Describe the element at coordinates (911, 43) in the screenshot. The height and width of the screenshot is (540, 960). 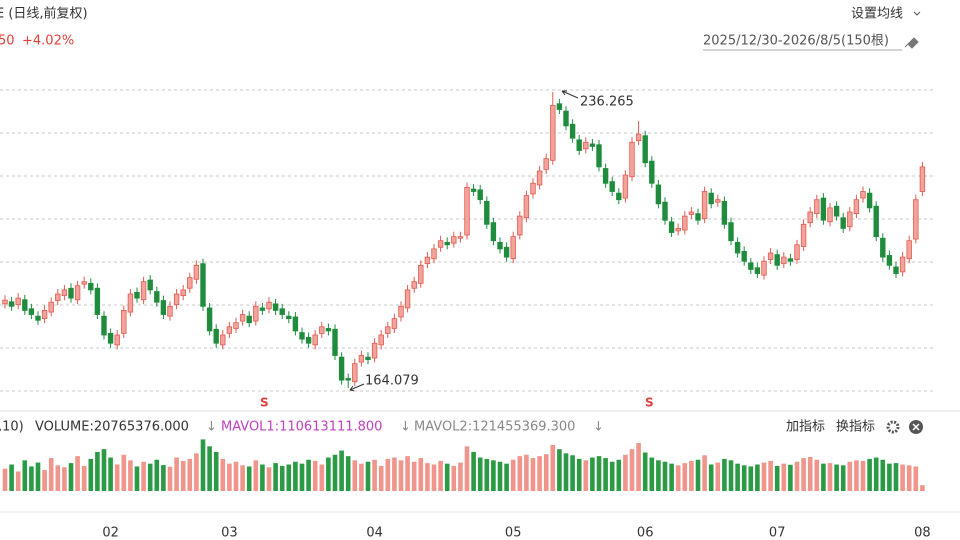
I see `pin-icon` at that location.